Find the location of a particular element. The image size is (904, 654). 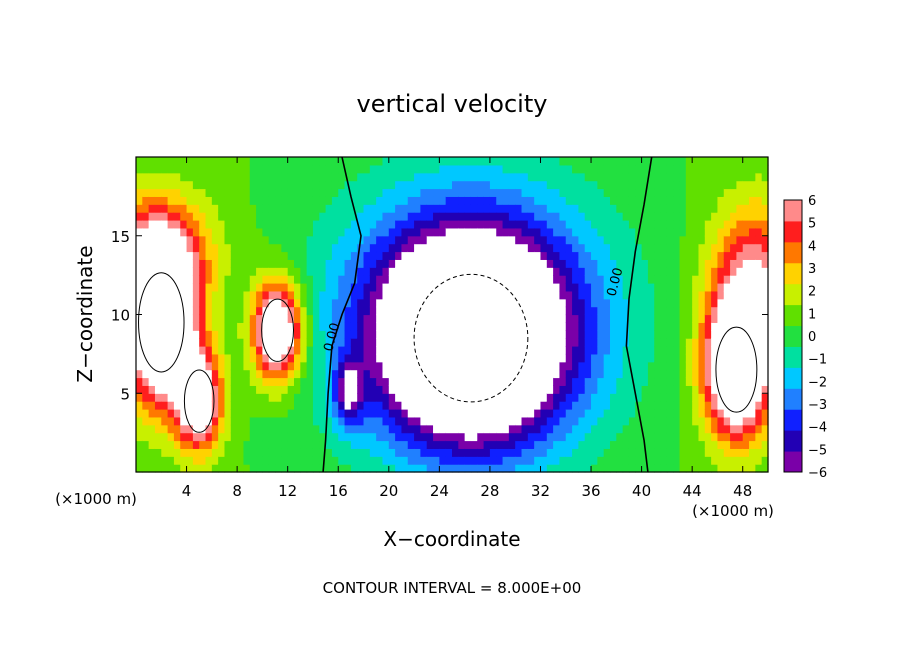

colorbar-swatch is located at coordinates (793, 462).